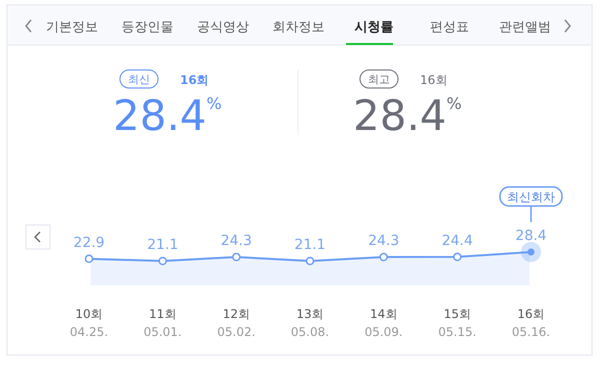  I want to click on x-tick-label: 16회 05.16., so click(531, 323).